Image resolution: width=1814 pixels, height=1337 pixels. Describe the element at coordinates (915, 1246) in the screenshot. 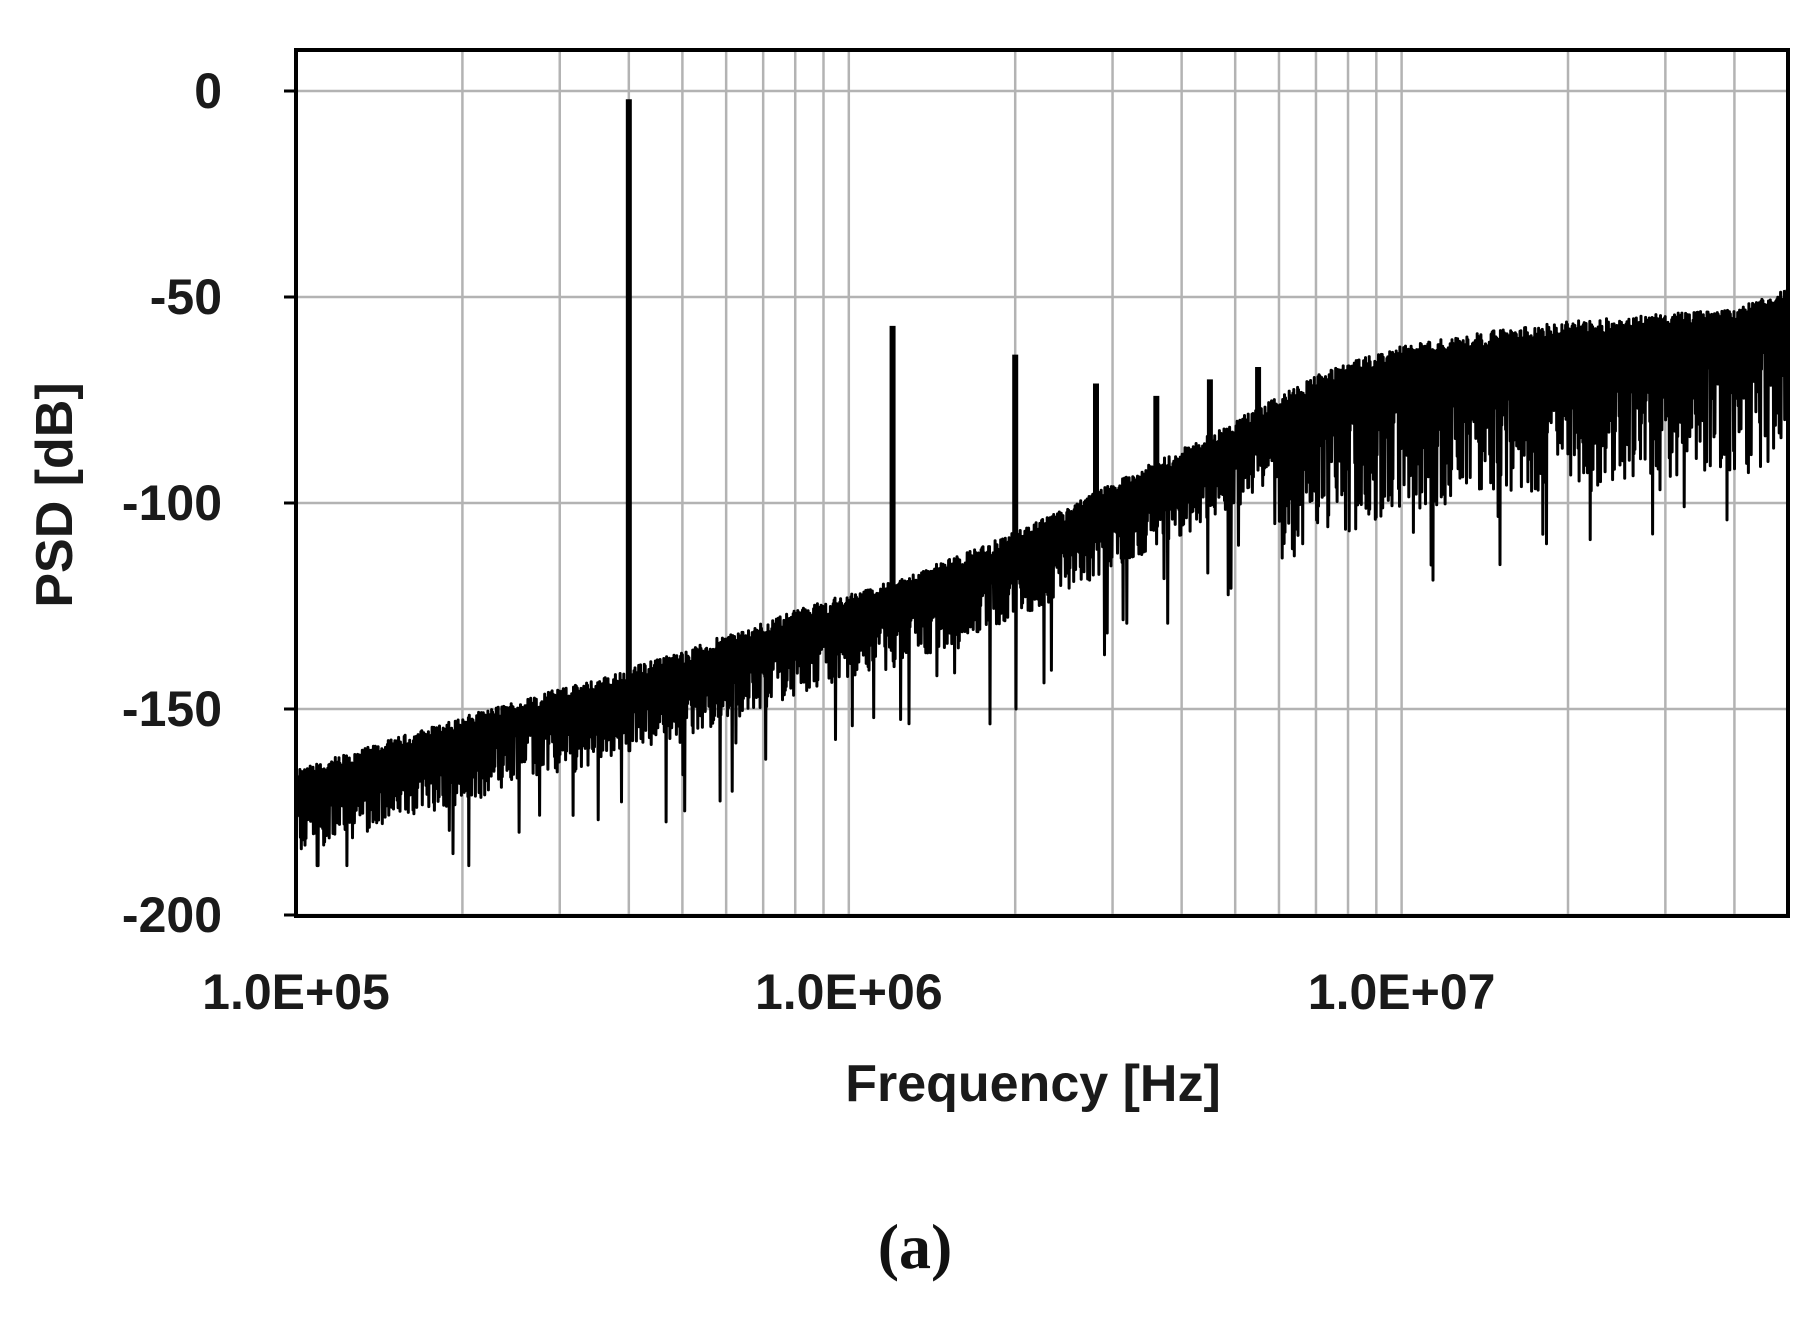

I see `figure-caption: (a)` at that location.